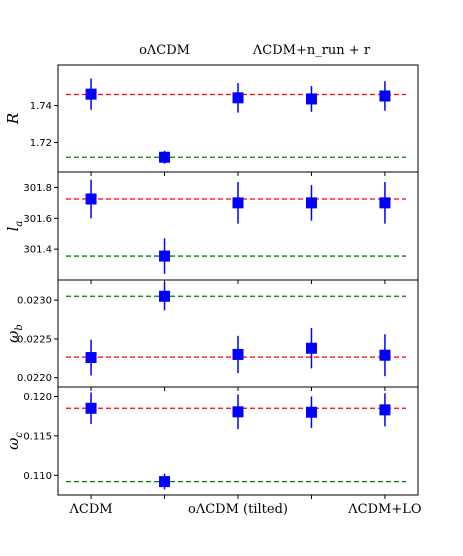 The width and height of the screenshot is (463, 556). I want to click on top-category-labels: oΛCDM ΛCDM+n_run + r, so click(255, 50).